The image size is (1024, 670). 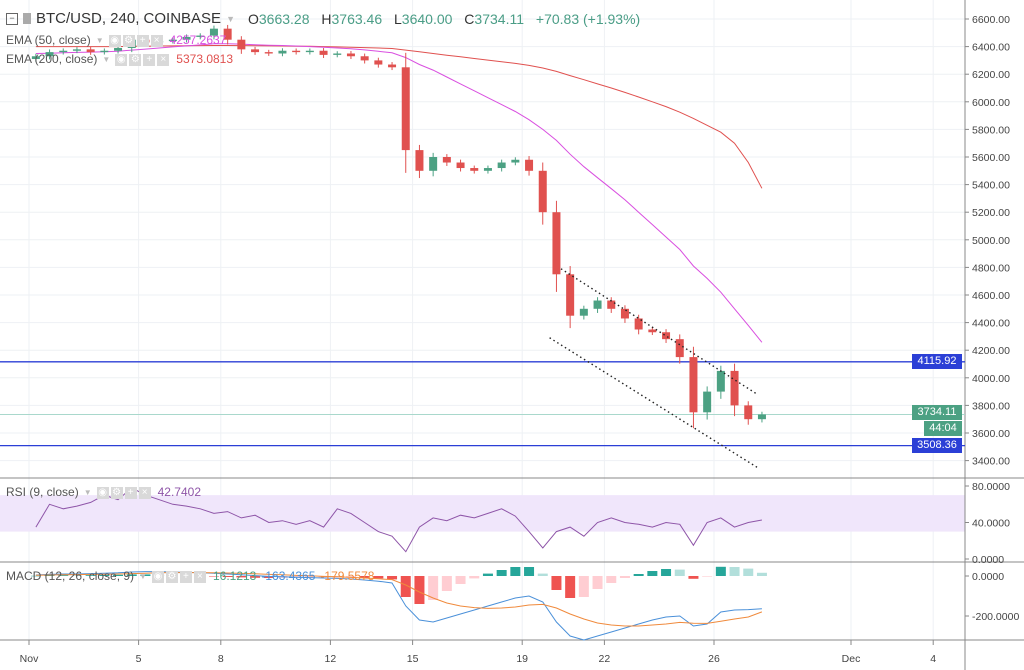 I want to click on rsi-label: RSI (9, close), so click(x=42, y=492).